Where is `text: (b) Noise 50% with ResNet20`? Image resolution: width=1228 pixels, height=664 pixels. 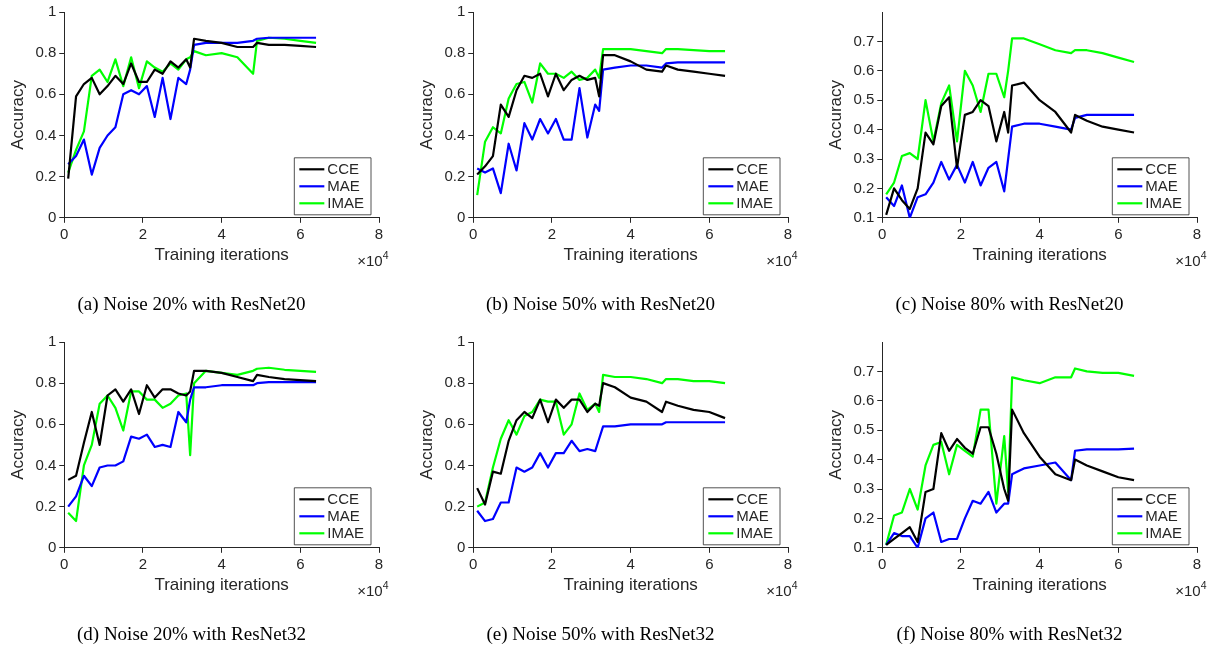
text: (b) Noise 50% with ResNet20 is located at coordinates (600, 303).